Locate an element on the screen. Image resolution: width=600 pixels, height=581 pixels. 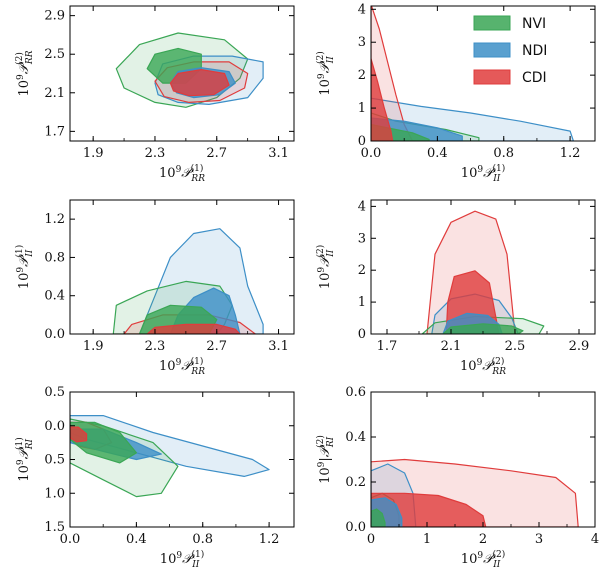
legend-label-ndi: NDI is located at coordinates (534, 51).